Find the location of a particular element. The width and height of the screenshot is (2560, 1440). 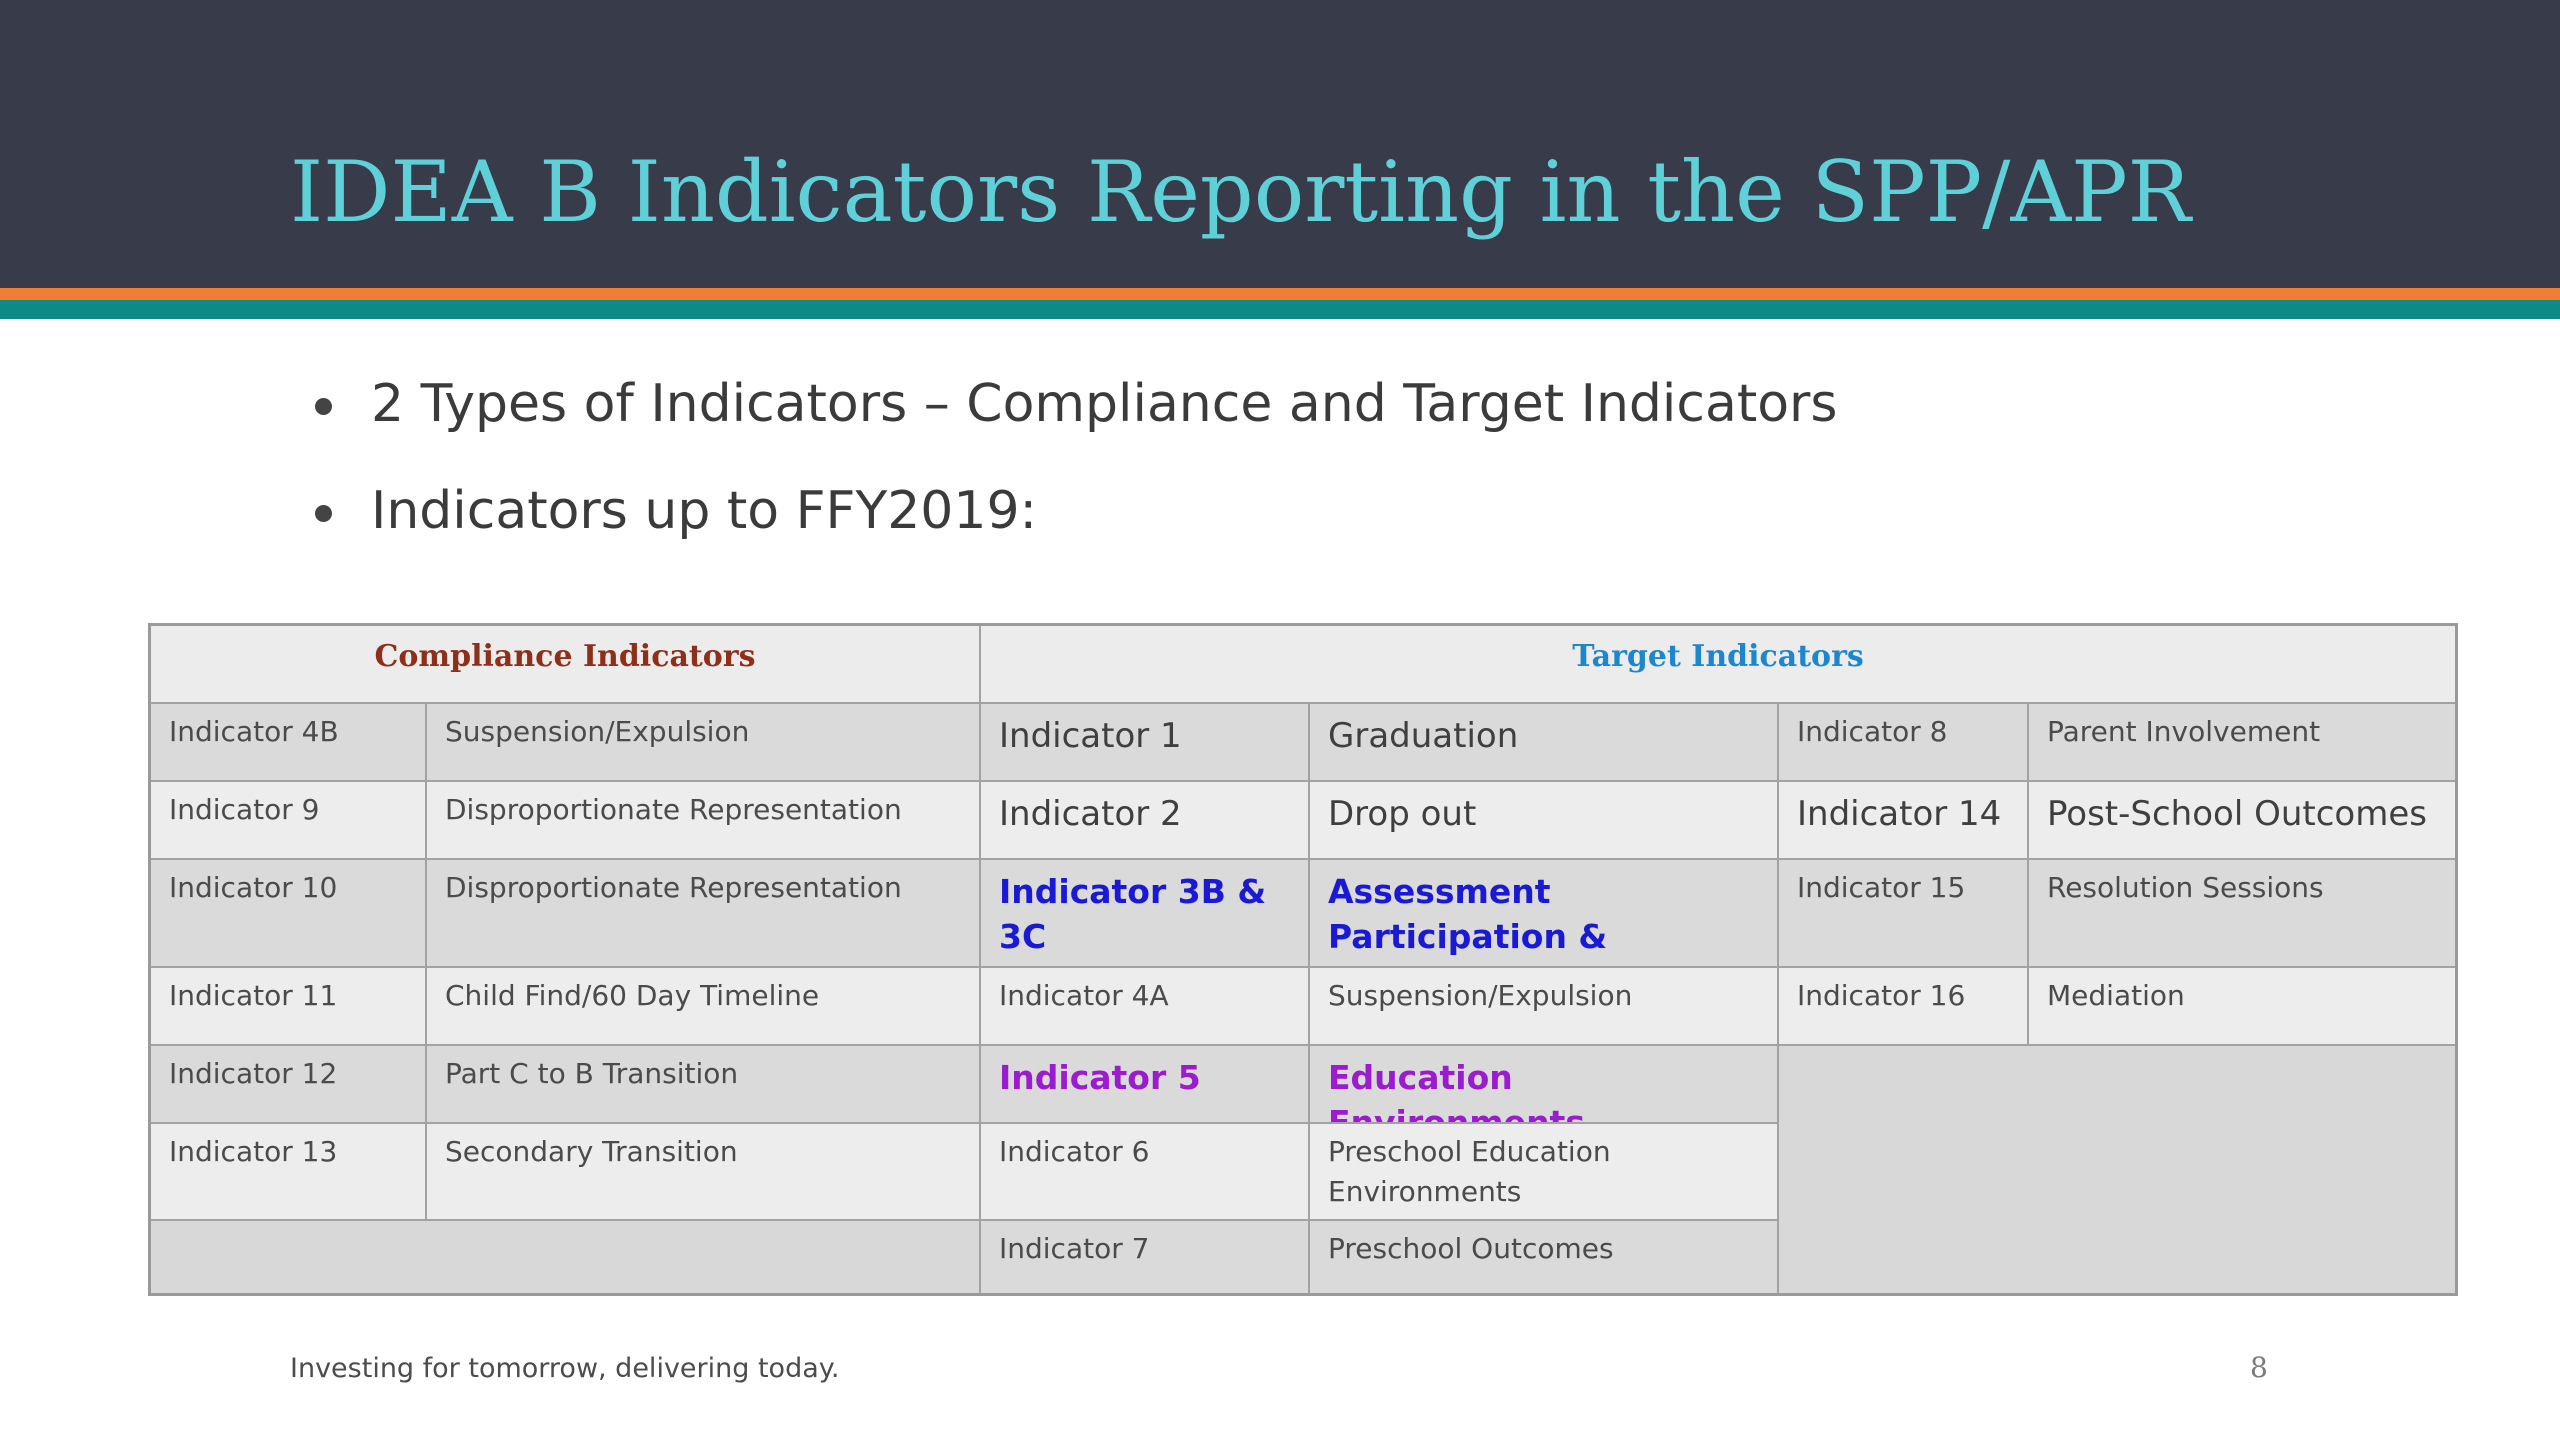

compliance-name-cell: Suspension/Expulsion is located at coordinates (704, 743).